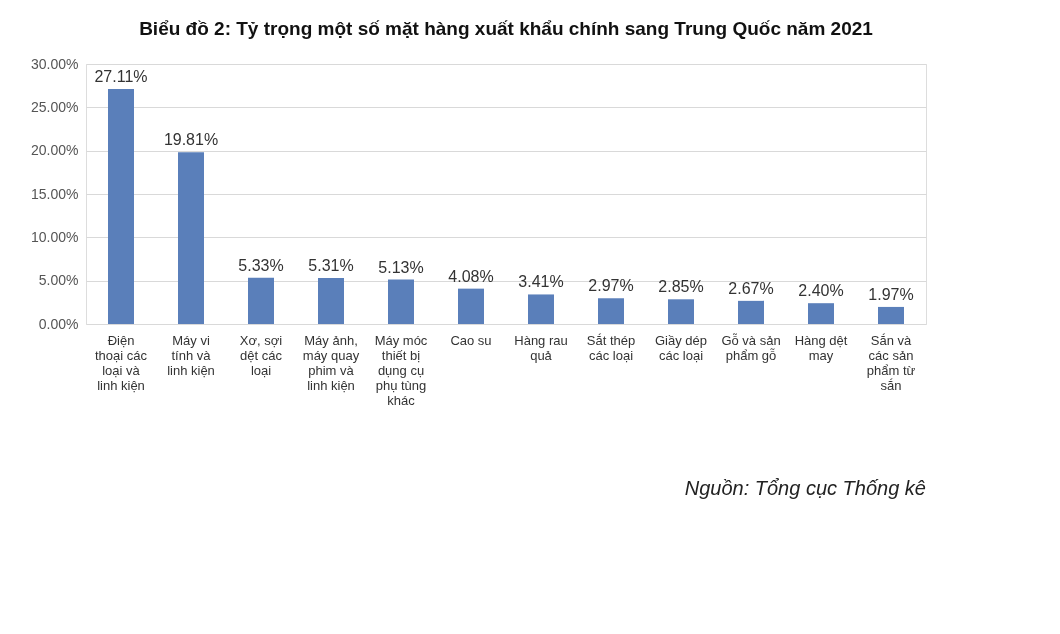  What do you see at coordinates (541, 282) in the screenshot?
I see `data-label: 3.41%` at bounding box center [541, 282].